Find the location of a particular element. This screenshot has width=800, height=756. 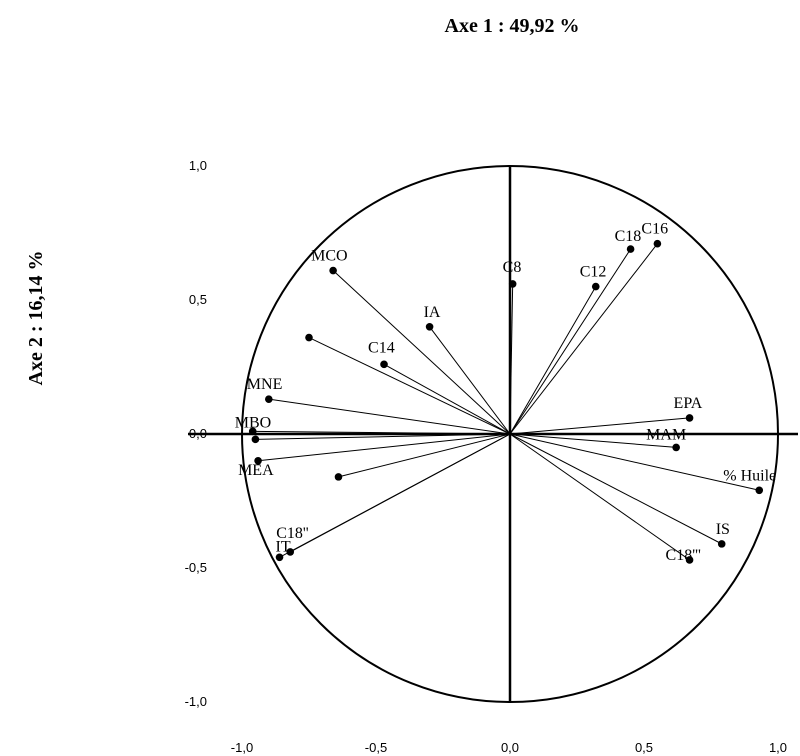

y-tick-label: 0,5 is located at coordinates (198, 299).